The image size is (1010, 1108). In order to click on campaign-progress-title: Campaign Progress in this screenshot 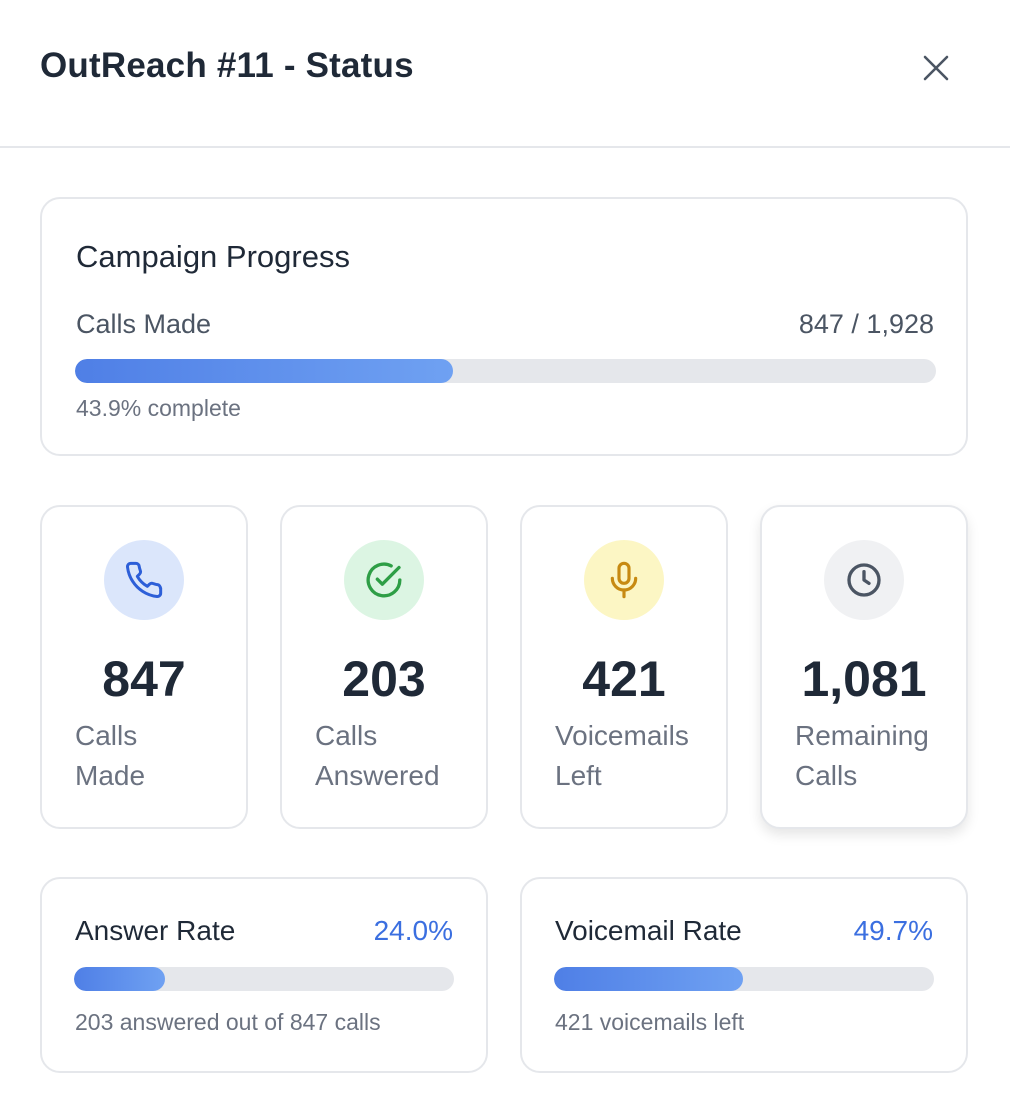, I will do `click(213, 256)`.